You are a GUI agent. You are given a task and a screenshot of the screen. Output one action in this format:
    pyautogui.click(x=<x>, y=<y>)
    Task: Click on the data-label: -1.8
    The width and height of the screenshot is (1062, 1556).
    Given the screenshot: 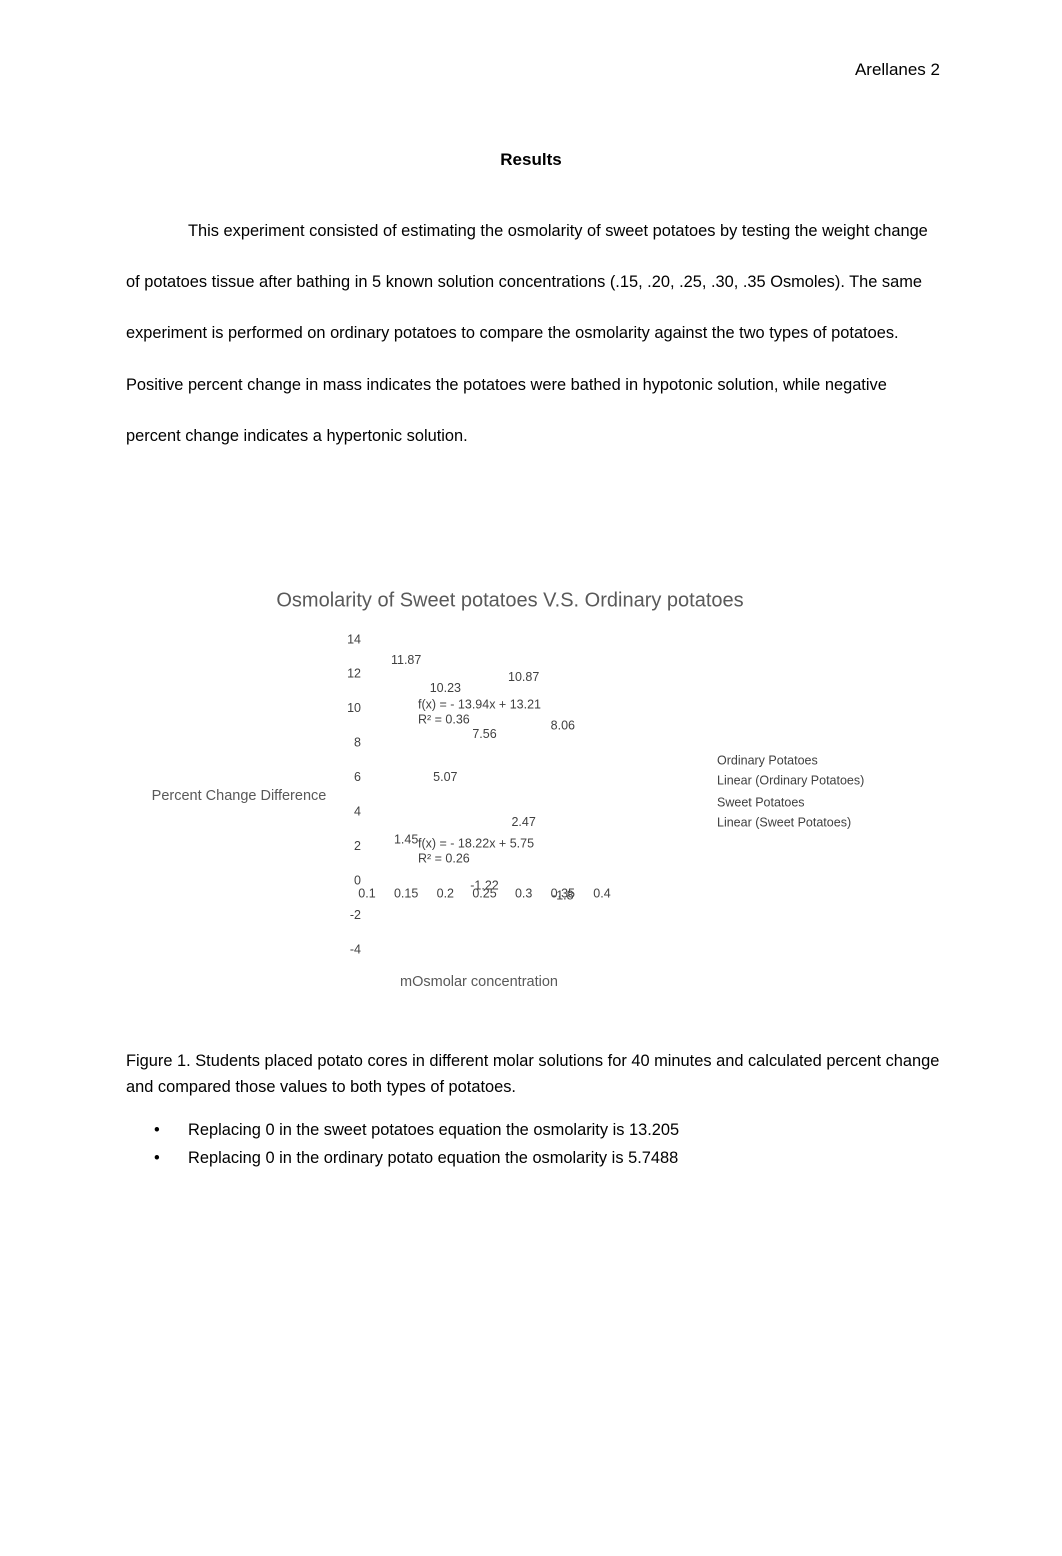 What is the action you would take?
    pyautogui.click(x=563, y=895)
    